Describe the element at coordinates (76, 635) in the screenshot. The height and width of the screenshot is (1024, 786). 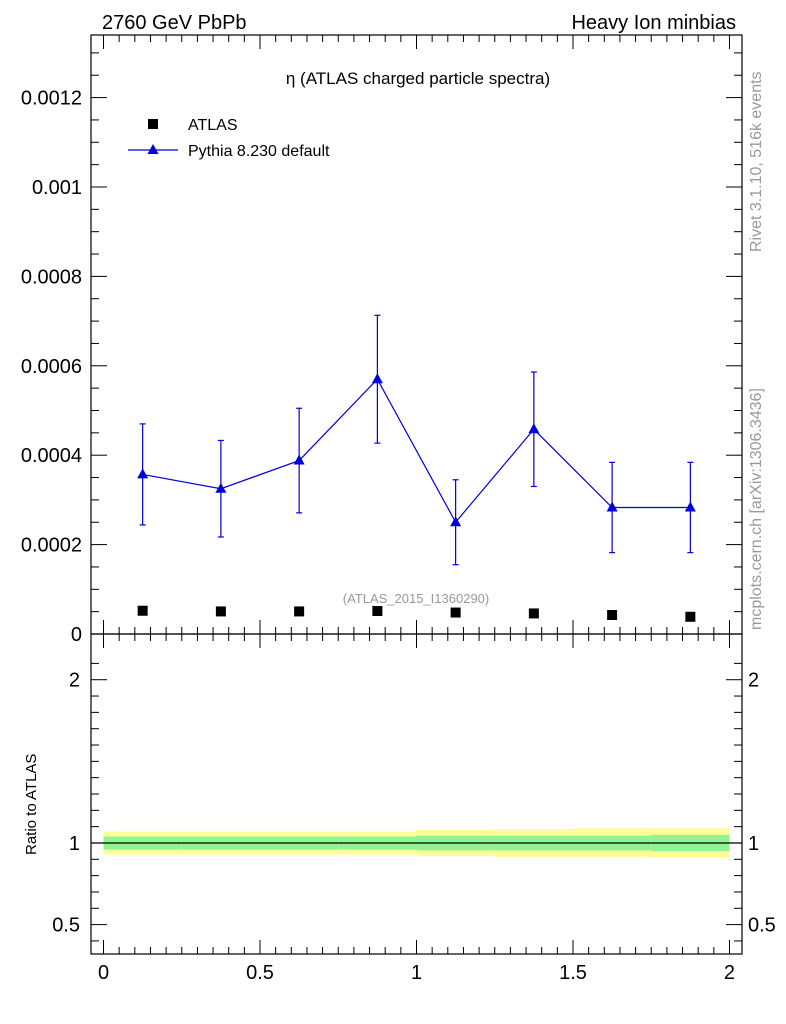
I see `main-ytick-label-0: 0` at that location.